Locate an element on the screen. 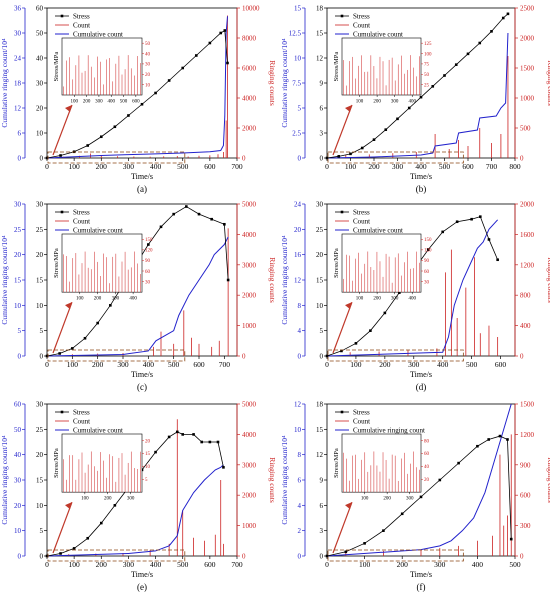 The width and height of the screenshot is (550, 598). y-outer-tick-label: 6 is located at coordinates (300, 481).